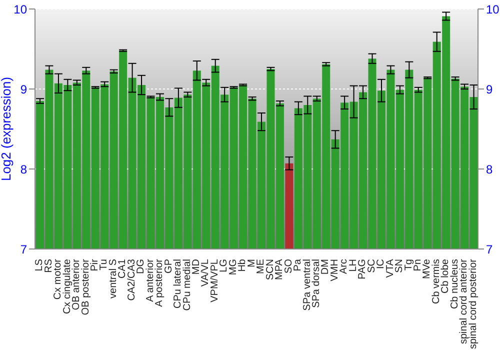  Describe the element at coordinates (464, 301) in the screenshot. I see `x-tick-label: spinal cord anterior` at that location.